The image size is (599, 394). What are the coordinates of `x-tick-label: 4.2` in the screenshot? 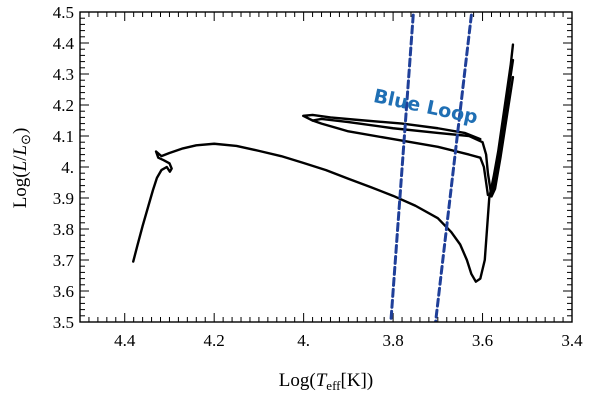 It's located at (214, 340).